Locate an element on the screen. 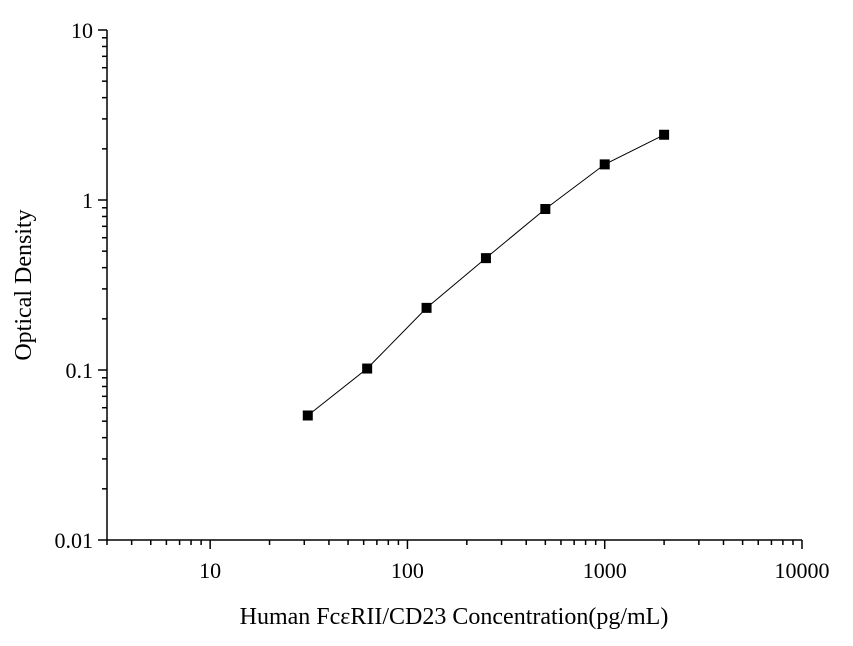 This screenshot has width=853, height=646. x-tick-label: 1000 is located at coordinates (605, 570).